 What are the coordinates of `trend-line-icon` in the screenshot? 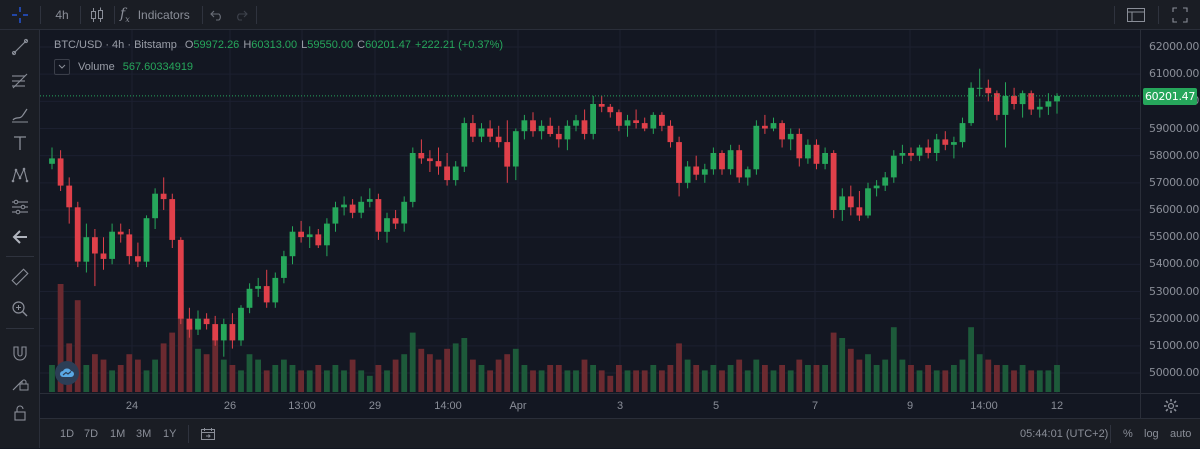 It's located at (20, 47).